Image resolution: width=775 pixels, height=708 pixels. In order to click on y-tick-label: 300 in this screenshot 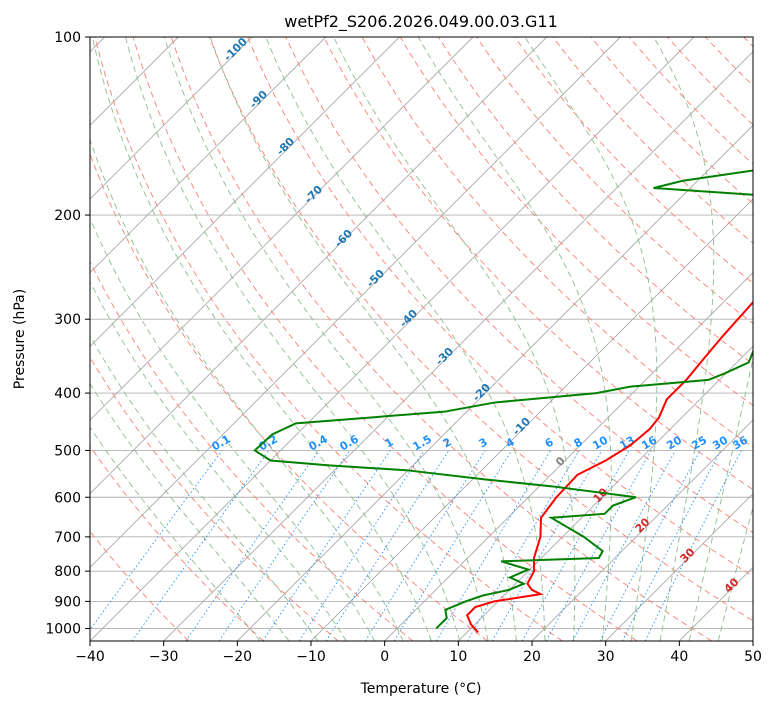, I will do `click(67, 320)`.